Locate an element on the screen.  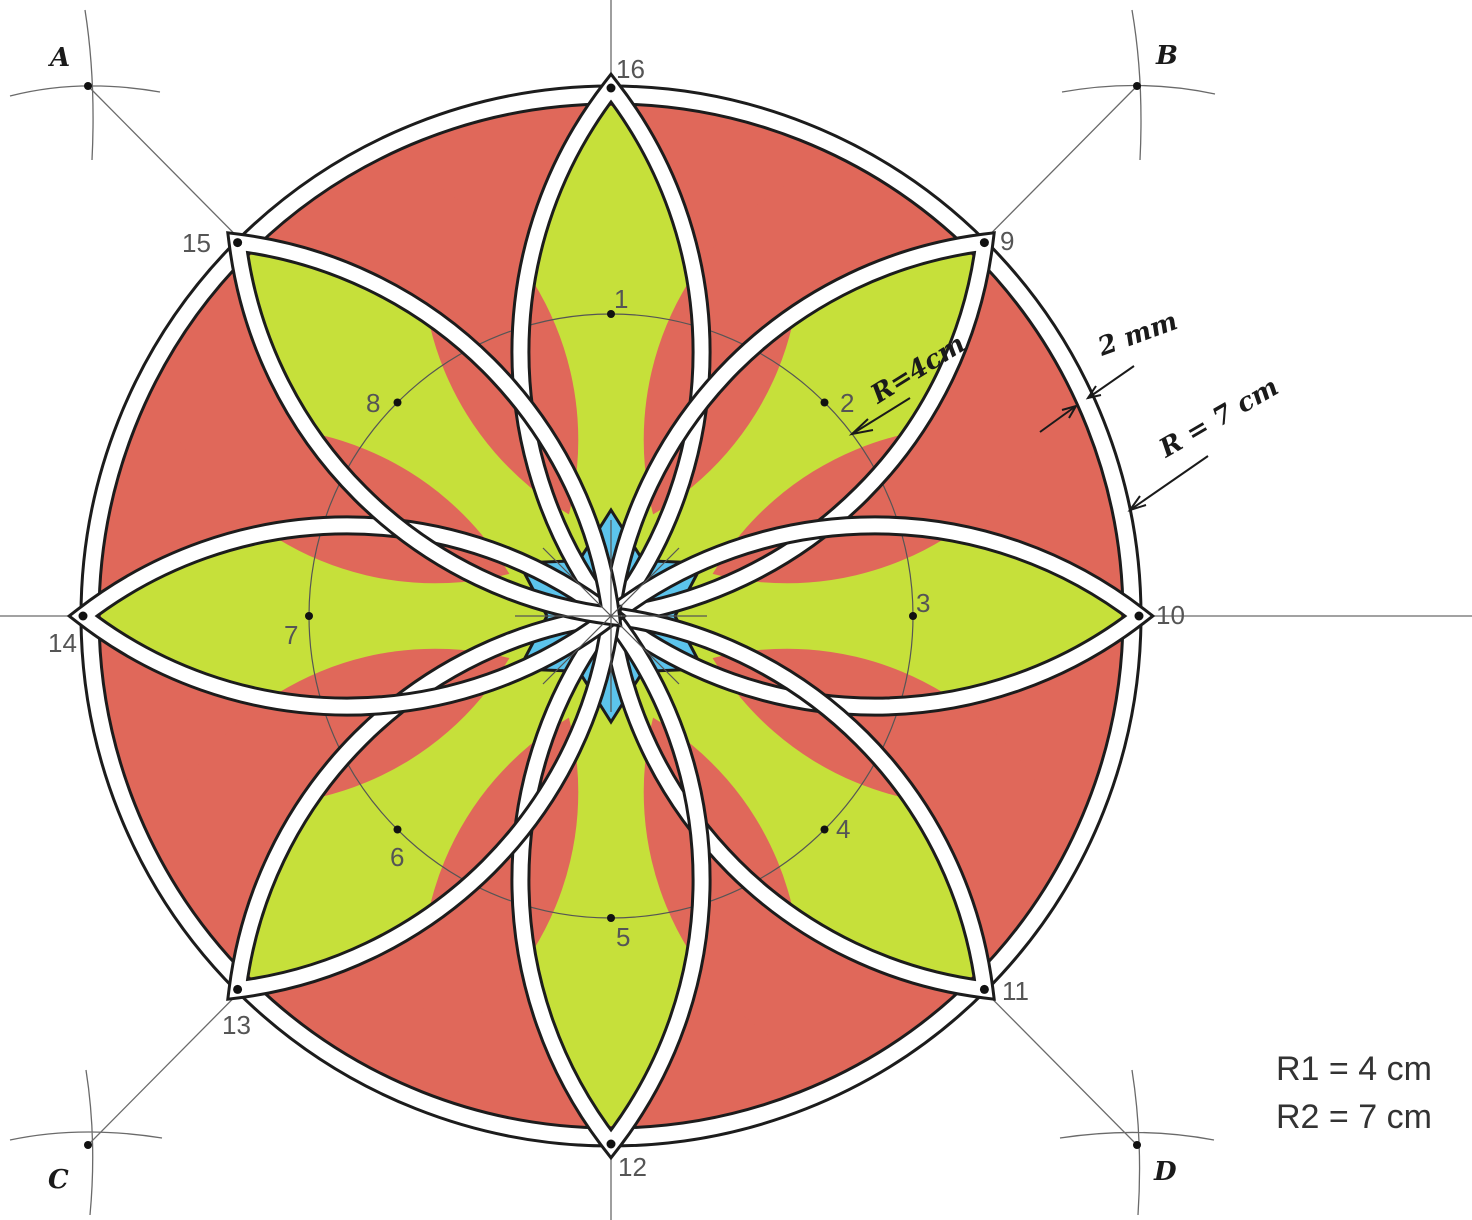
corner-label-b: B is located at coordinates (1166, 56).